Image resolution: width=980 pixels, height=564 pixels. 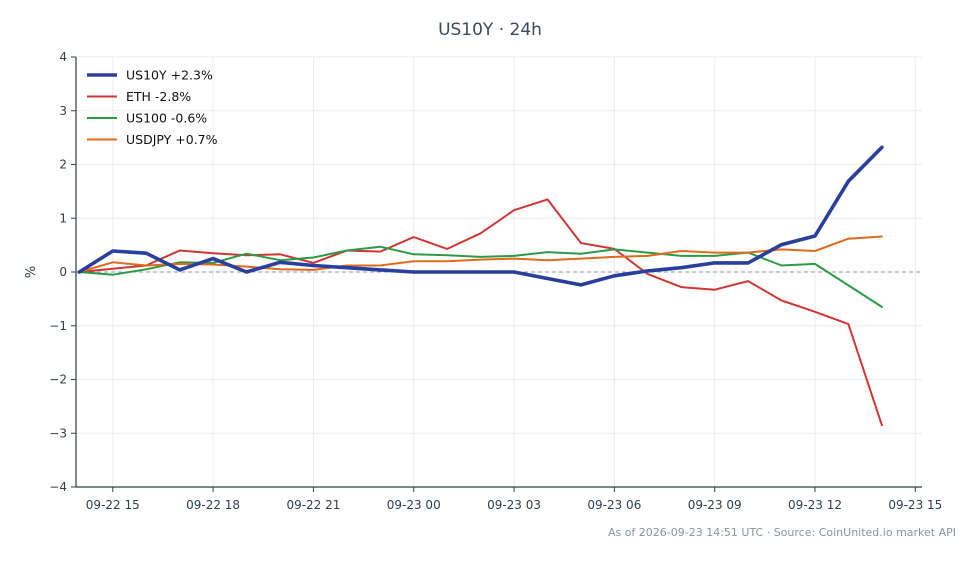 I want to click on y-tick-label: 1, so click(x=63, y=218).